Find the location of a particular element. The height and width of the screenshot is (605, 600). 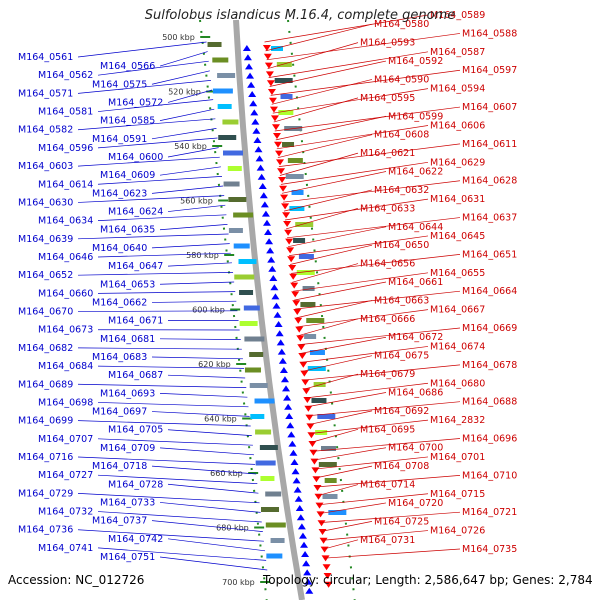

left-gene-label: M164_0582 is located at coordinates (45, 130).